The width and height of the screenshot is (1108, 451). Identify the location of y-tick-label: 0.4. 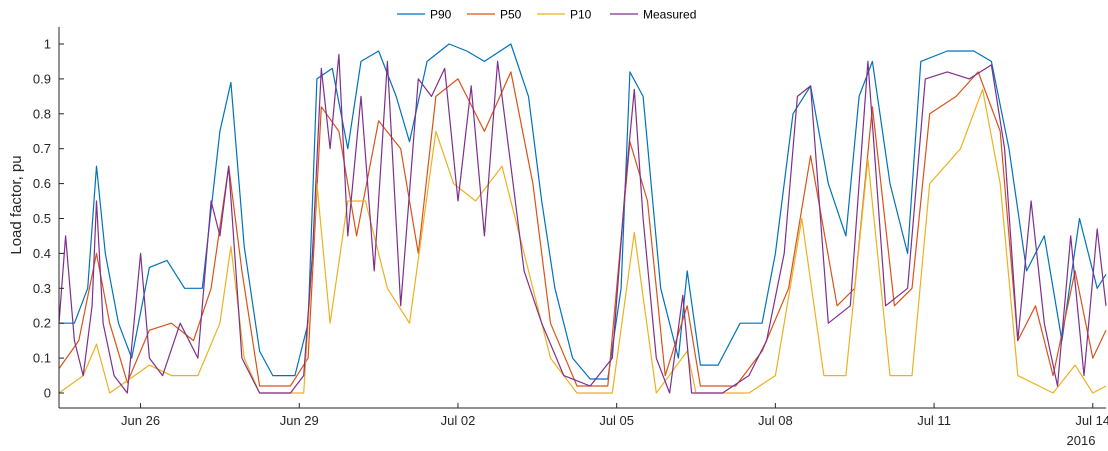
(42, 253).